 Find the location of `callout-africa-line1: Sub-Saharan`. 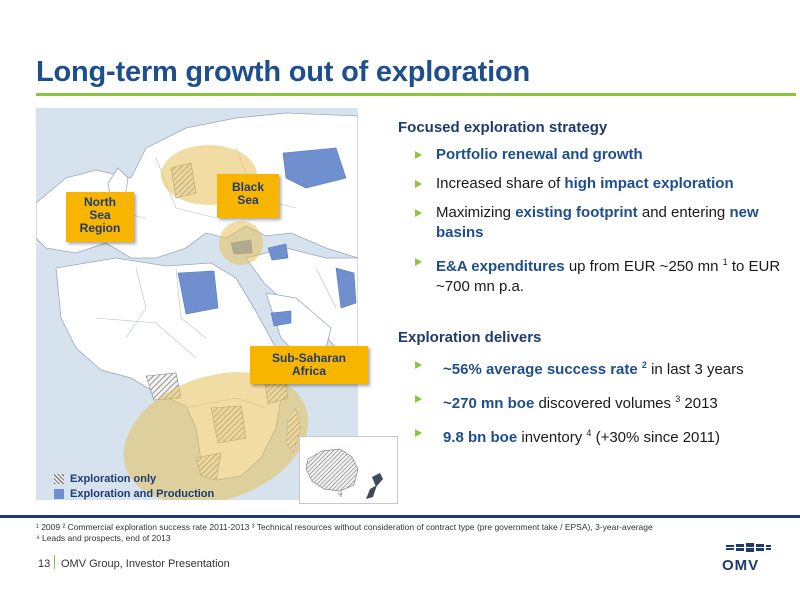

callout-africa-line1: Sub-Saharan is located at coordinates (308, 358).